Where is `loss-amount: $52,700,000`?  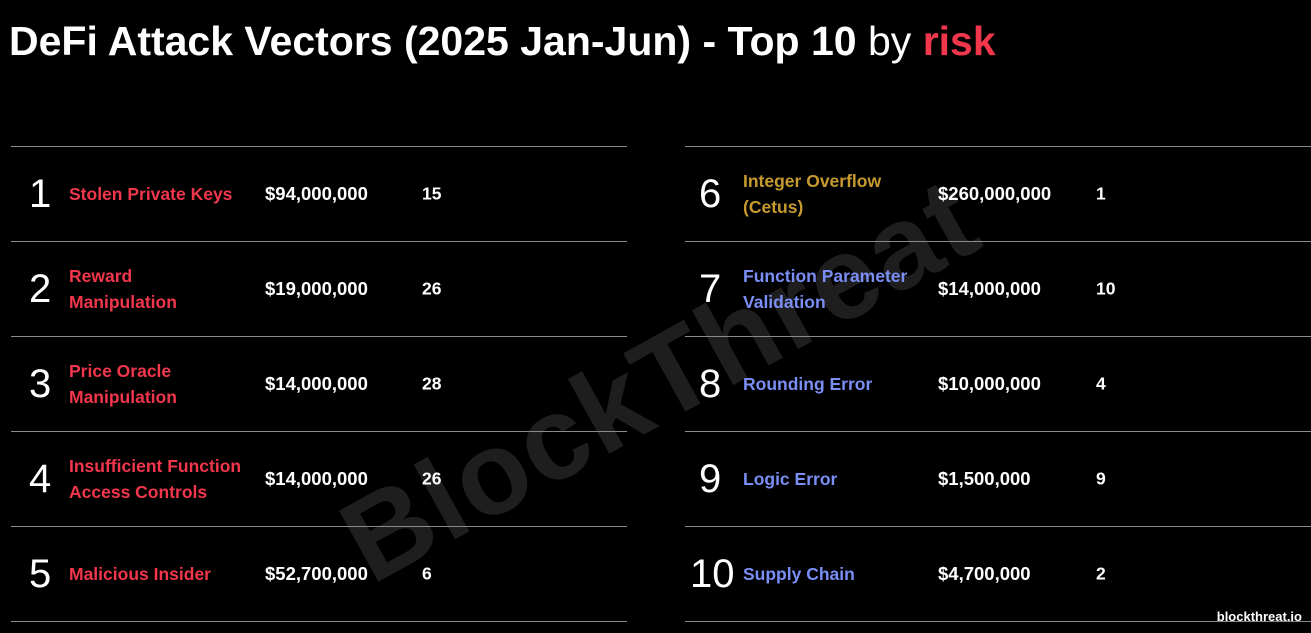 loss-amount: $52,700,000 is located at coordinates (316, 573).